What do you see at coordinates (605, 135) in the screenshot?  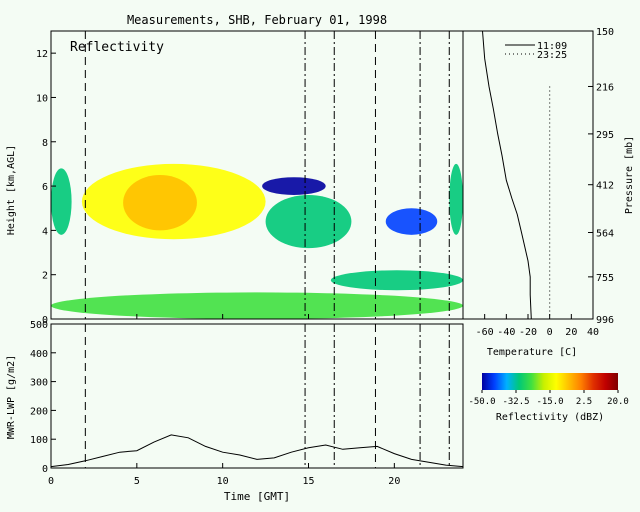 I see `pressure-tick-label: 295` at bounding box center [605, 135].